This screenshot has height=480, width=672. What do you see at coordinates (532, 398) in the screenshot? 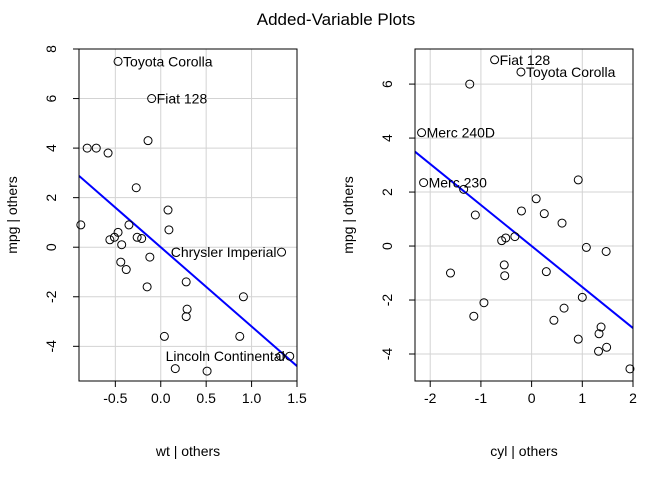
I see `x-tick-label: 0` at bounding box center [532, 398].